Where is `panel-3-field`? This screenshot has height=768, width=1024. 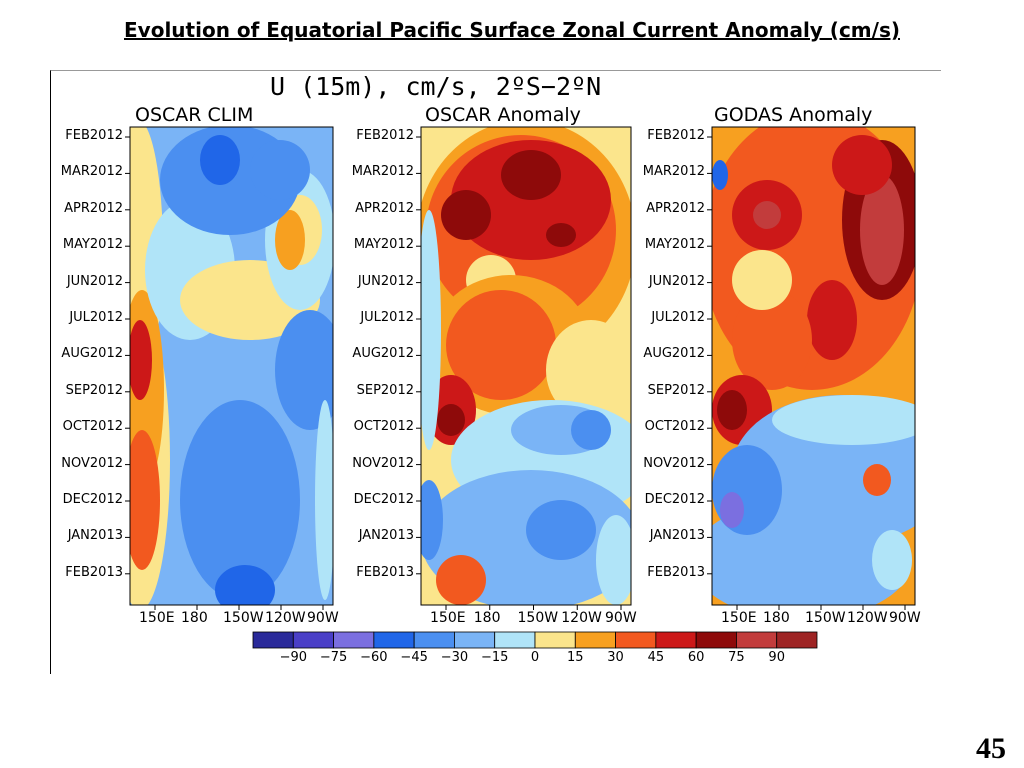
panel-3-field is located at coordinates (813, 366).